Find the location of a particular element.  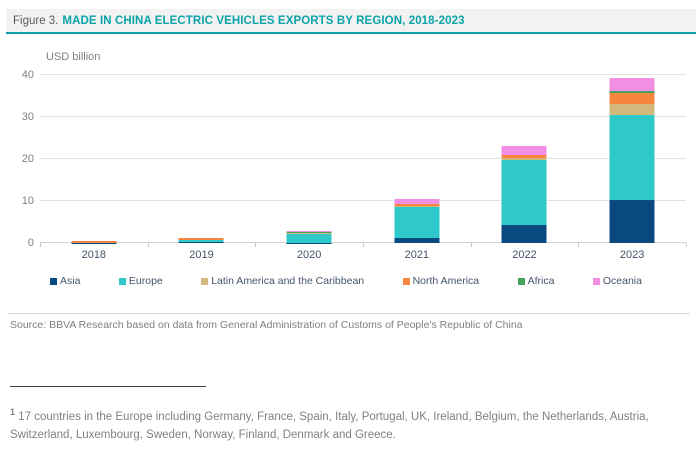

stacked-bar-2022 is located at coordinates (524, 194).